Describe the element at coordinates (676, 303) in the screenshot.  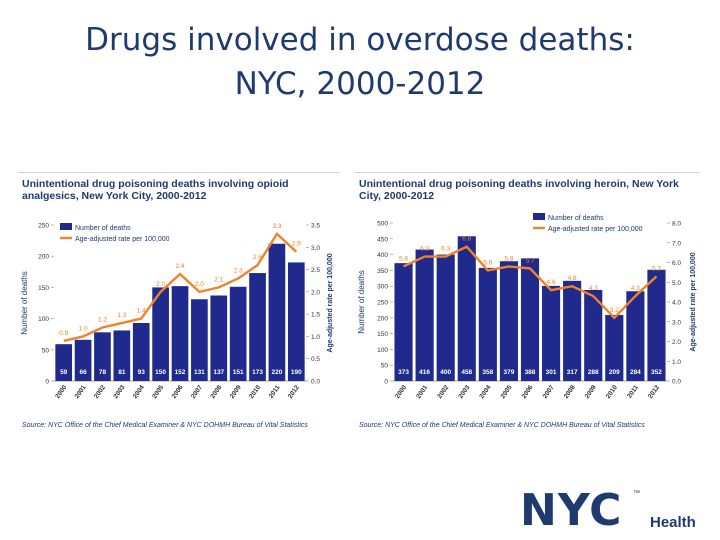
I see `y2-tick-label: 4.0` at that location.